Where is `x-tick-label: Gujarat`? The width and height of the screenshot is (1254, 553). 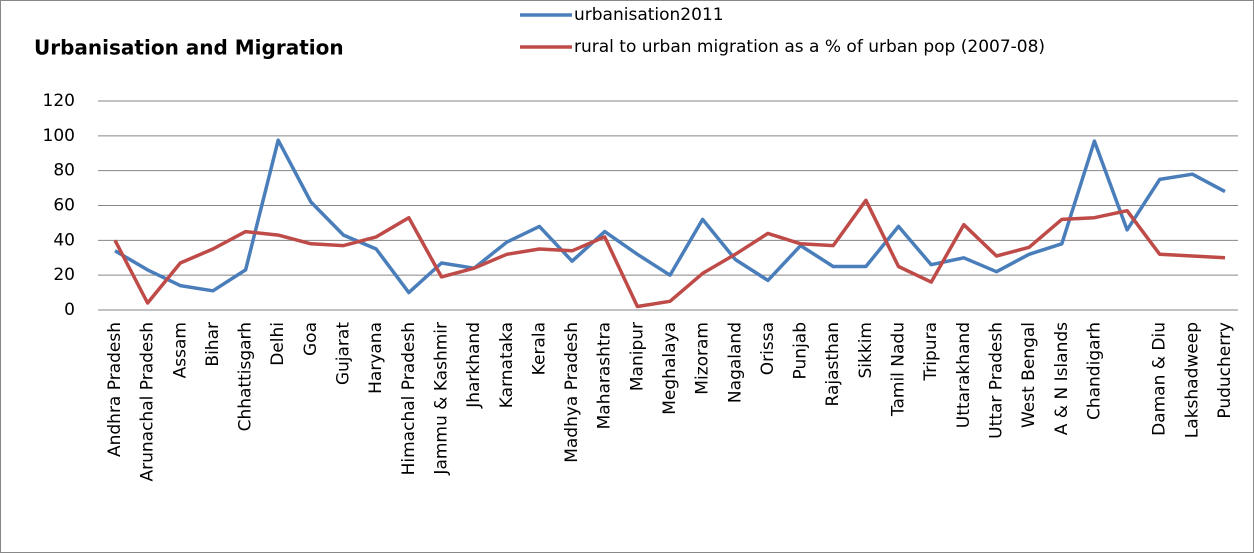 x-tick-label: Gujarat is located at coordinates (344, 353).